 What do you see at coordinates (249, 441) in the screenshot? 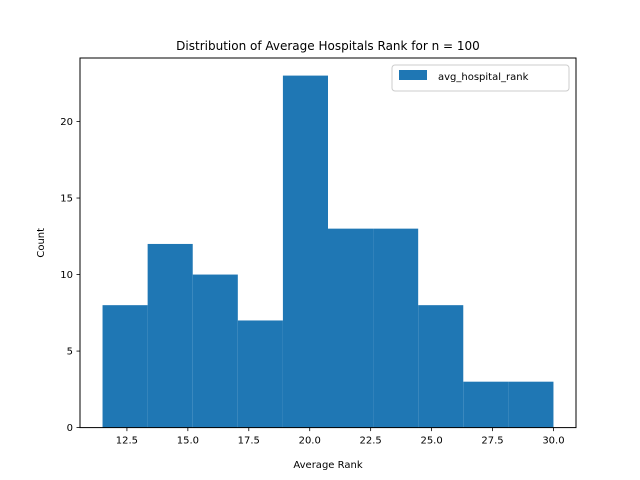
I see `x-tick-label: 17.5` at bounding box center [249, 441].